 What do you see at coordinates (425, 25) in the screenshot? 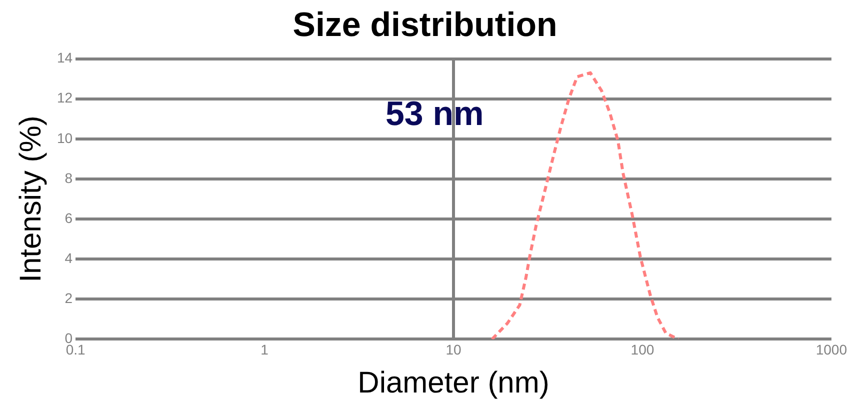
I see `chart-title: Size distribution` at bounding box center [425, 25].